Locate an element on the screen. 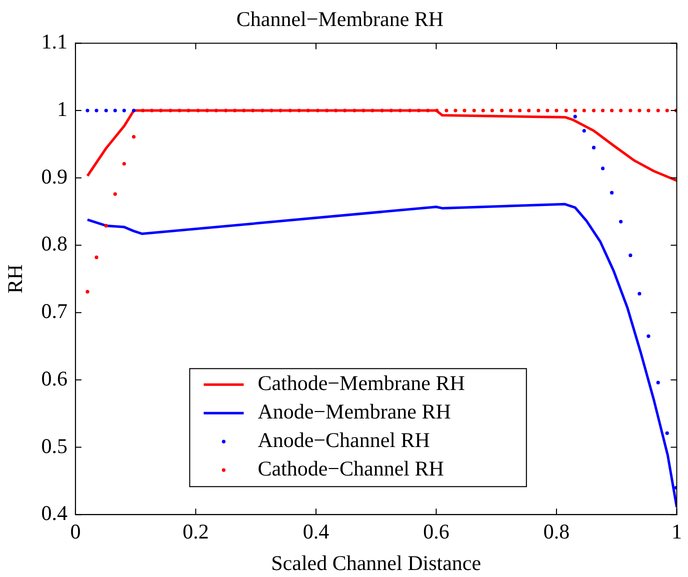  y-tick-label: 0.6 is located at coordinates (54, 378).